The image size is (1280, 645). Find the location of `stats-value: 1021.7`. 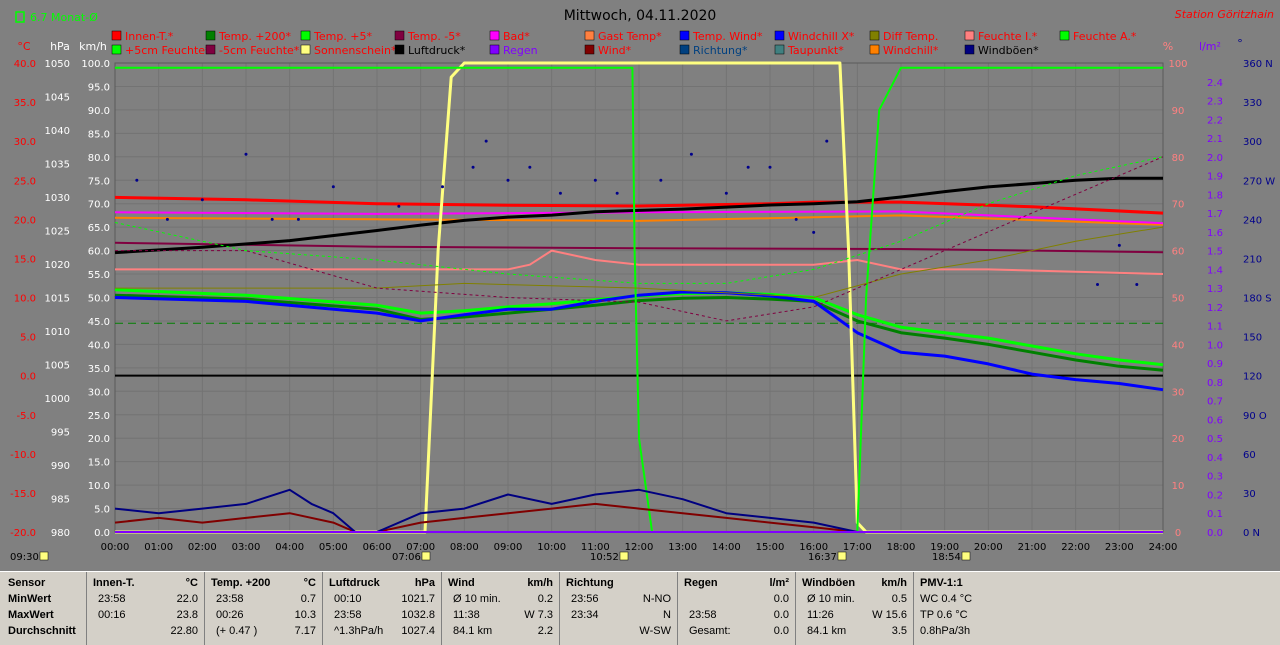

stats-value: 1021.7 is located at coordinates (418, 599).